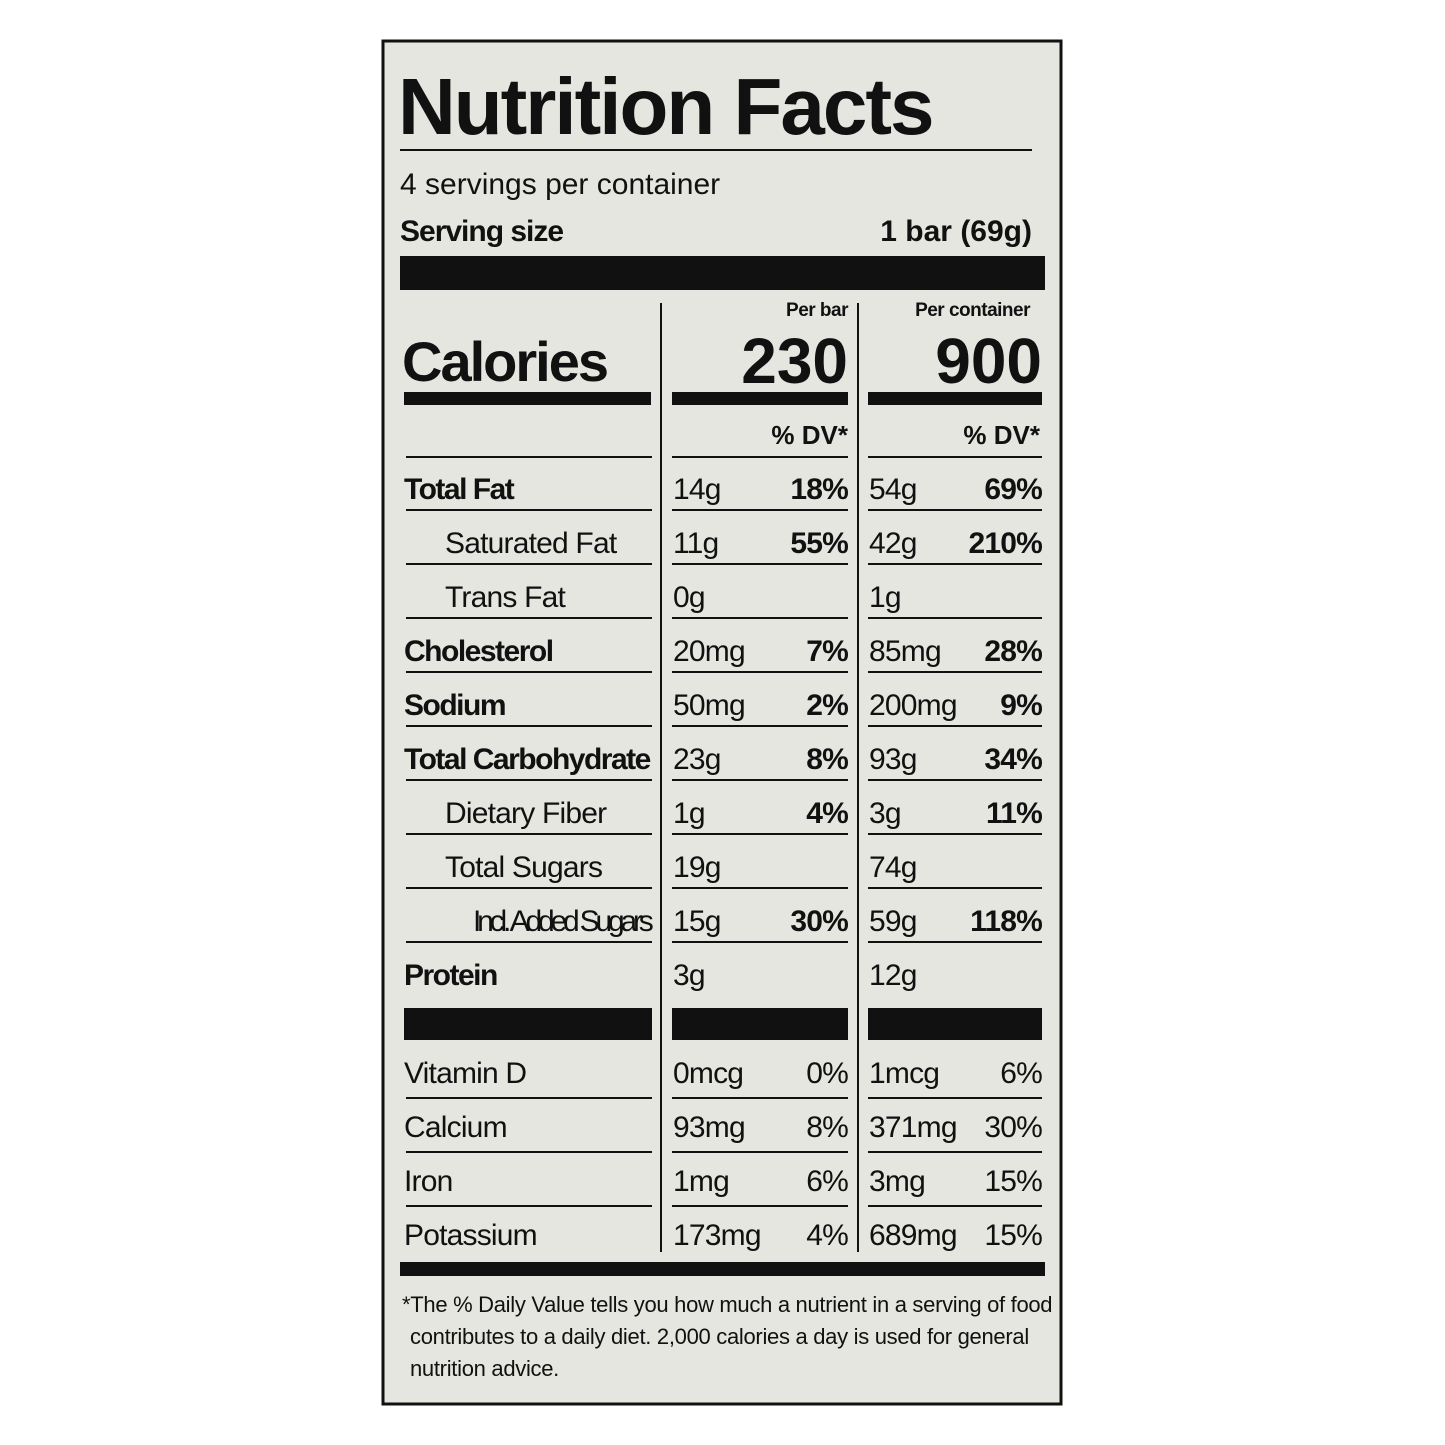 The width and height of the screenshot is (1445, 1445). What do you see at coordinates (1013, 759) in the screenshot?
I see `daily-value: 34%` at bounding box center [1013, 759].